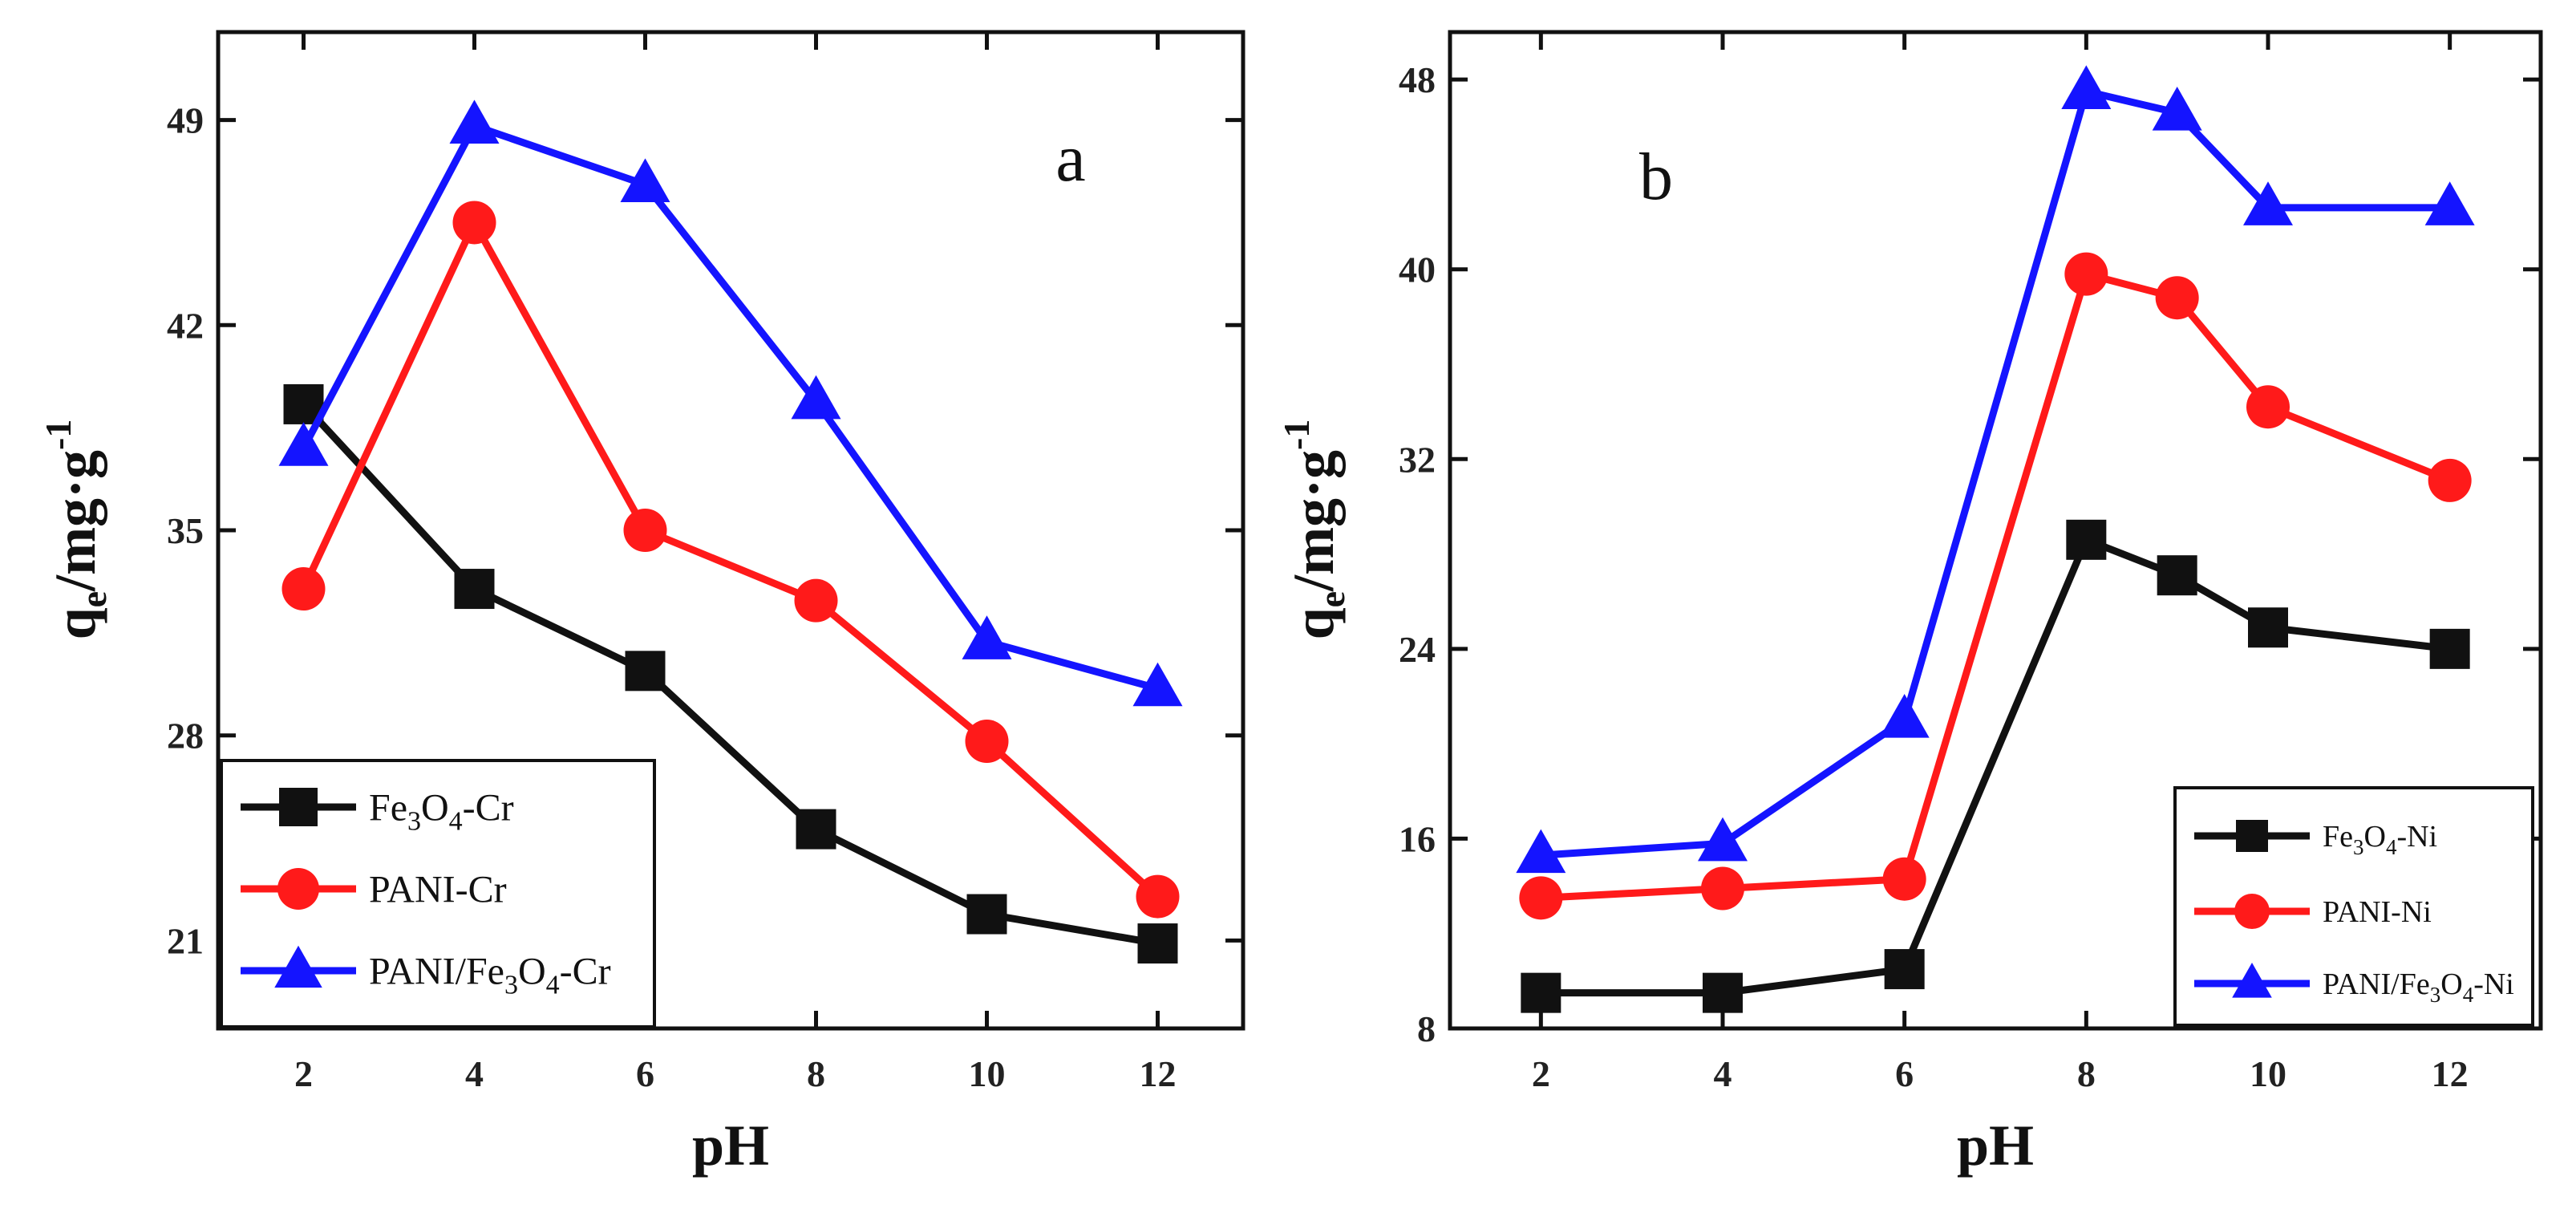 The width and height of the screenshot is (2576, 1229). What do you see at coordinates (1417, 460) in the screenshot?
I see `y-tick-label: 32` at bounding box center [1417, 460].